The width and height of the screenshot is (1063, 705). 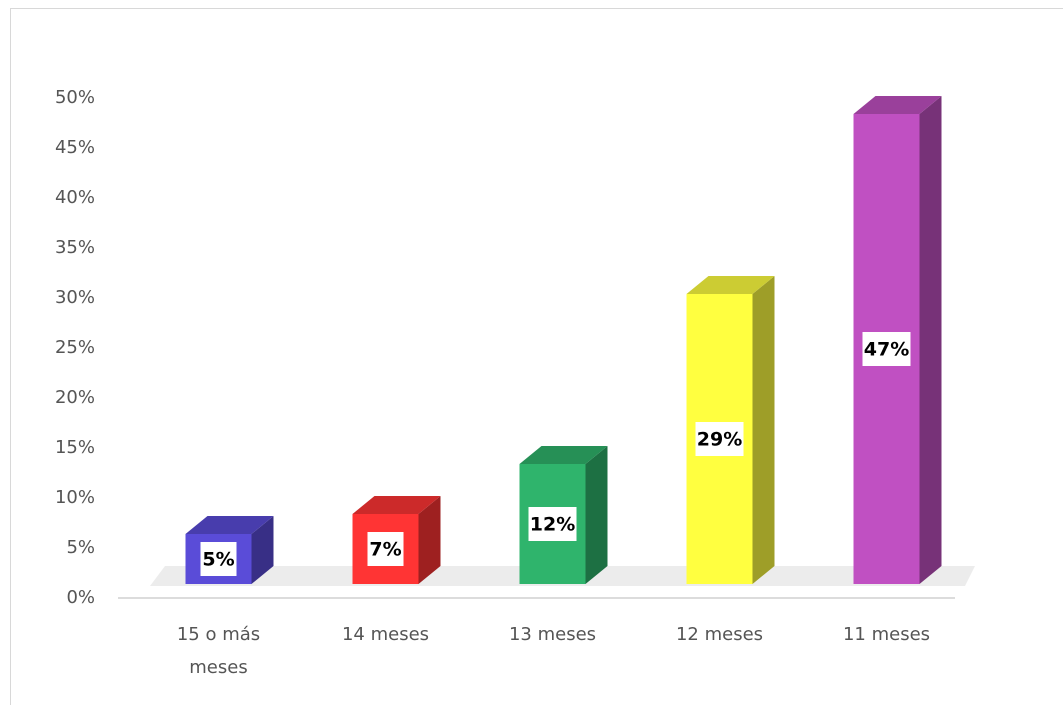 What do you see at coordinates (75, 347) in the screenshot?
I see `y-tick-label: 25%` at bounding box center [75, 347].